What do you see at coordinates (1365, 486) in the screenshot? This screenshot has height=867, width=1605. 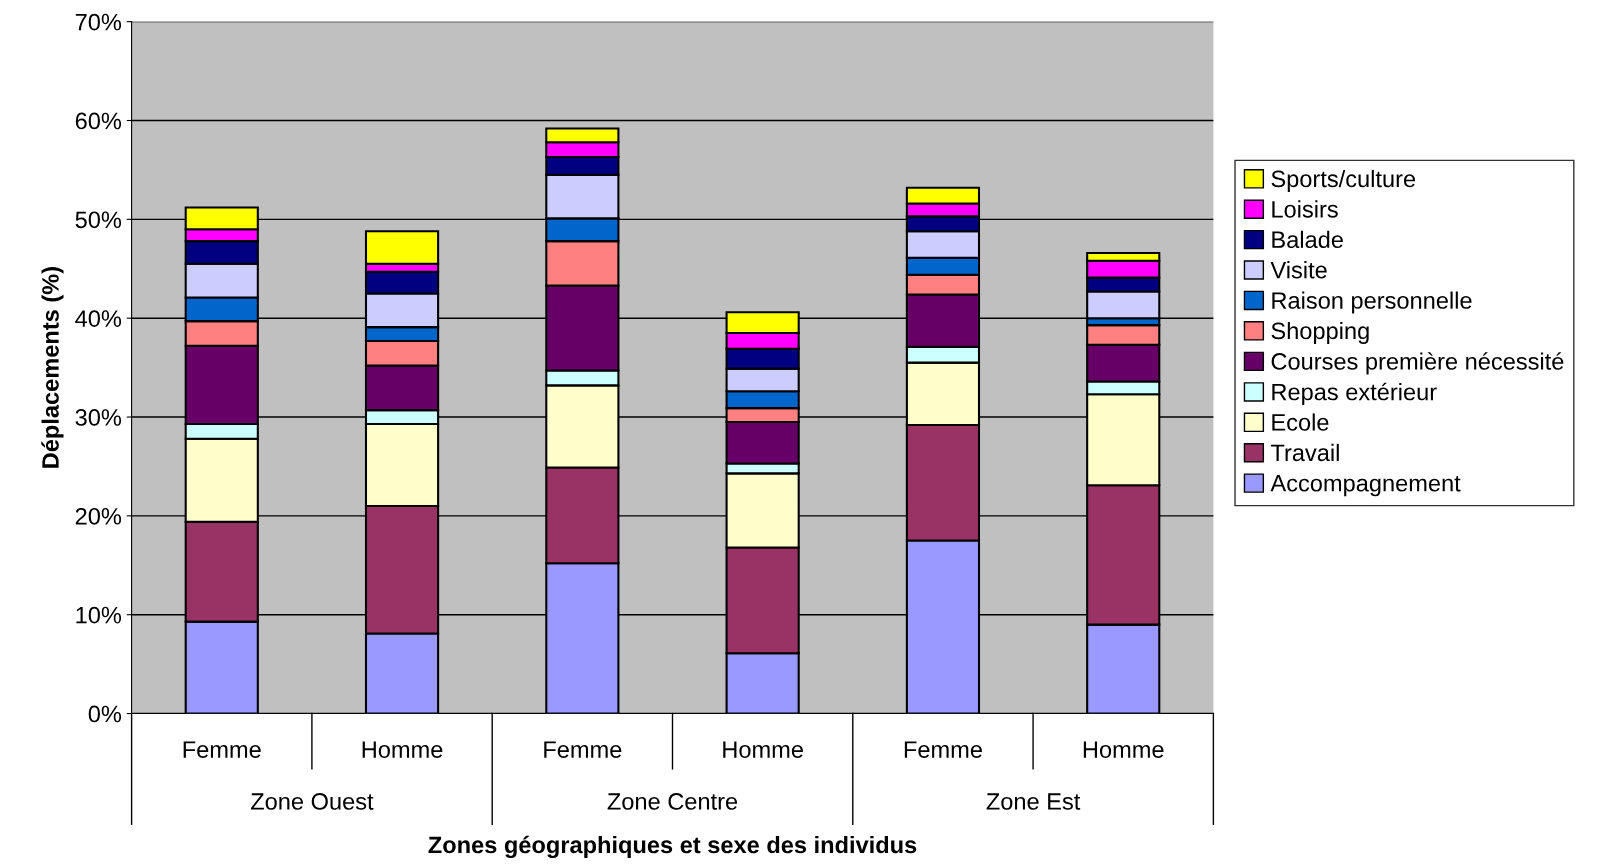 I see `legend-label: Accompagnement` at bounding box center [1365, 486].